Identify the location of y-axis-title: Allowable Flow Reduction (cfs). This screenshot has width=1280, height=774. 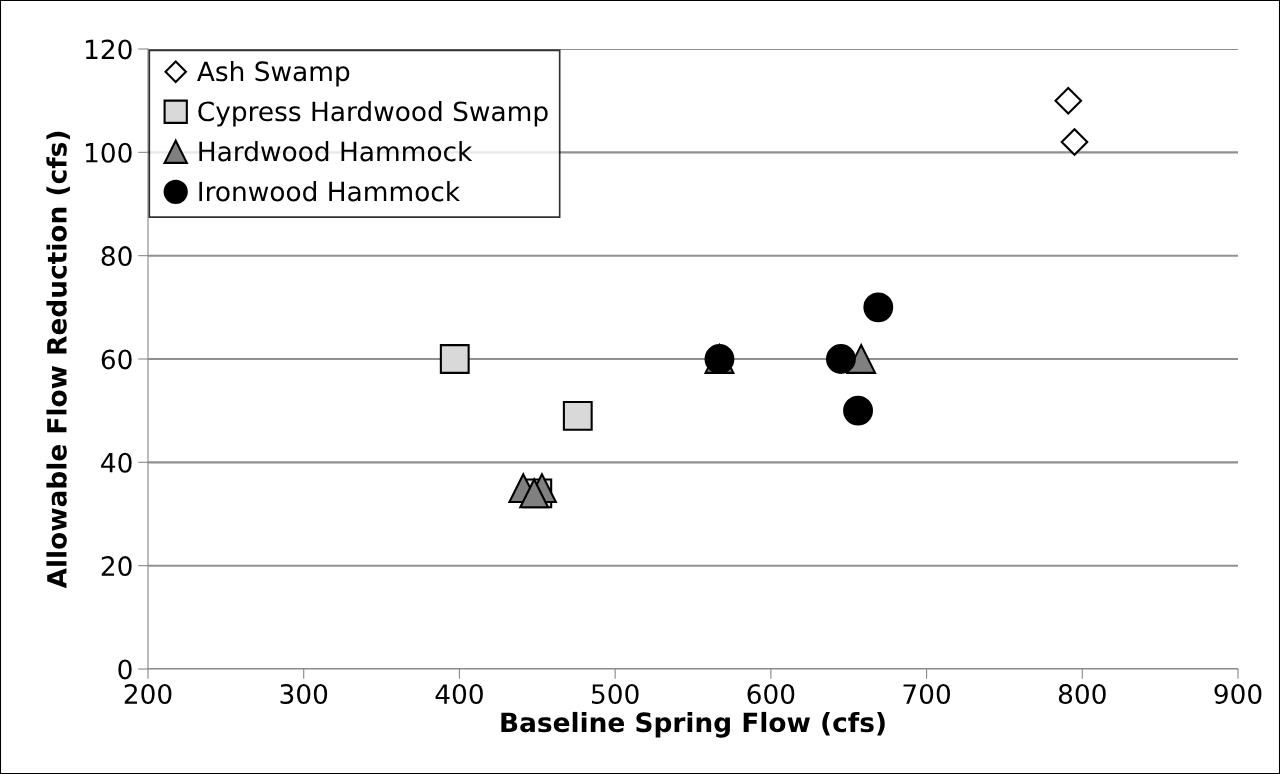
(58, 360).